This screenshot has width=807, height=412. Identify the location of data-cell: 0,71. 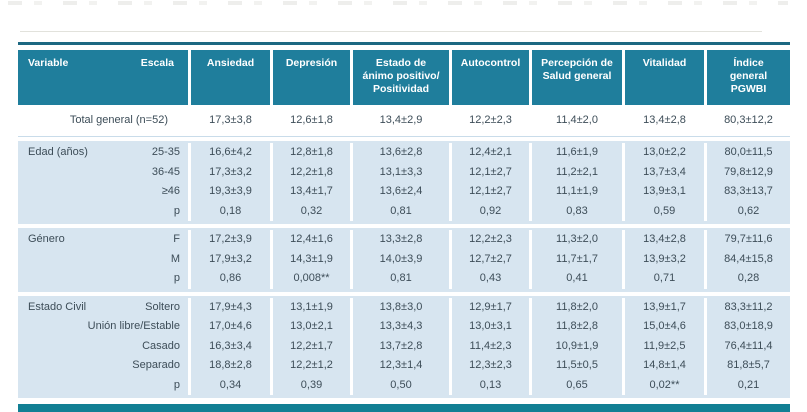
(666, 279).